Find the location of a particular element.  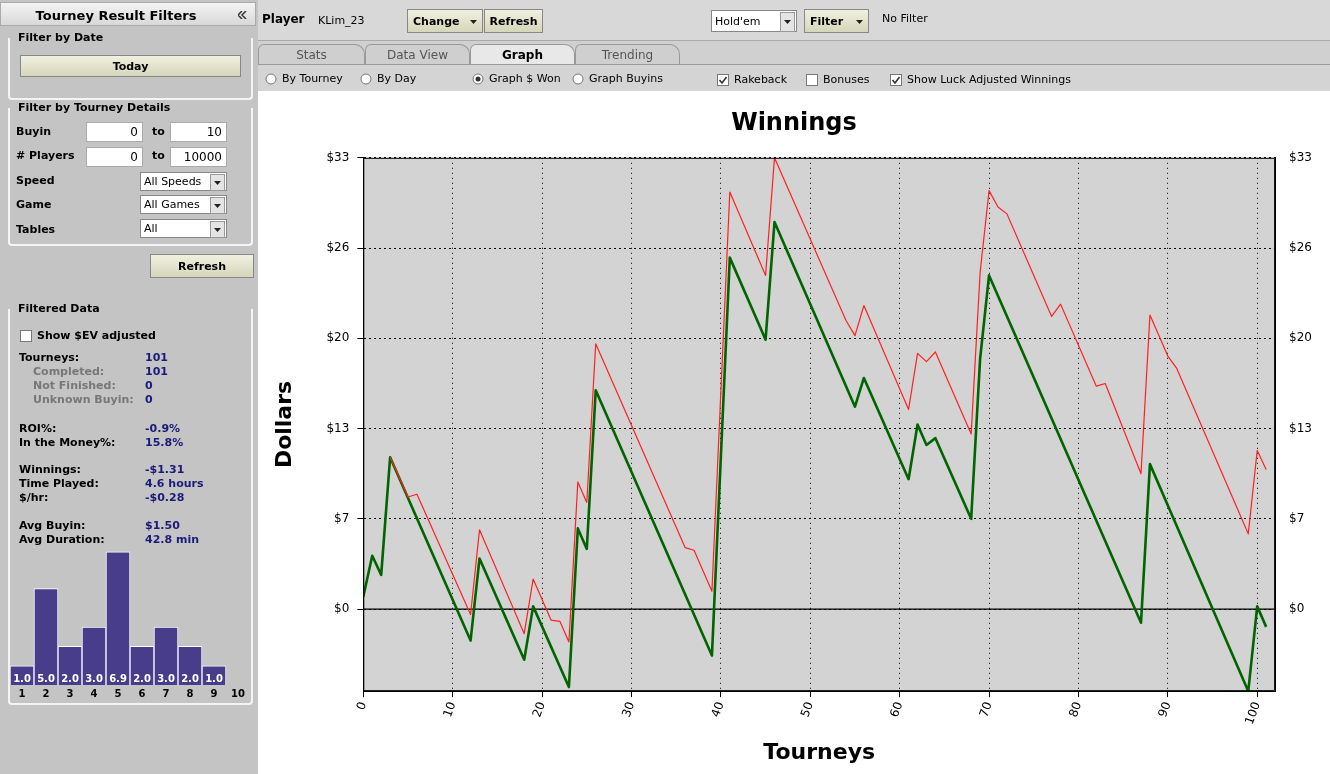

text: Unknown Buyin: is located at coordinates (83, 399).